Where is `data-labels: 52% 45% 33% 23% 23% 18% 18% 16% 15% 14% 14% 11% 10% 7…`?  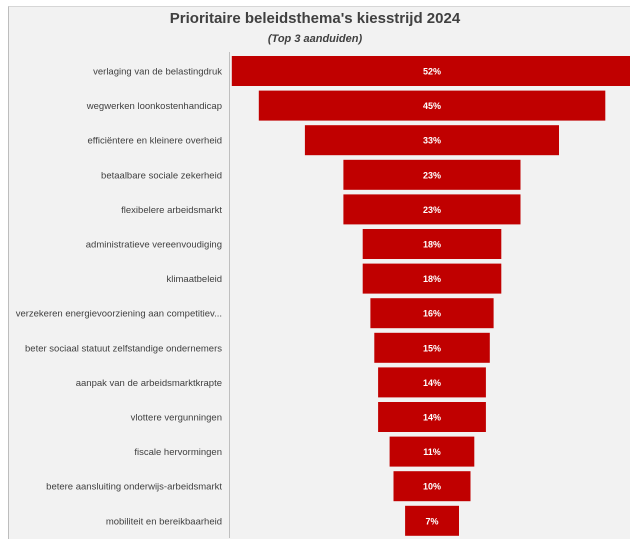 data-labels: 52% 45% 33% 23% 23% 18% 18% 16% 15% 14% 14% 11% 10% 7… is located at coordinates (432, 297).